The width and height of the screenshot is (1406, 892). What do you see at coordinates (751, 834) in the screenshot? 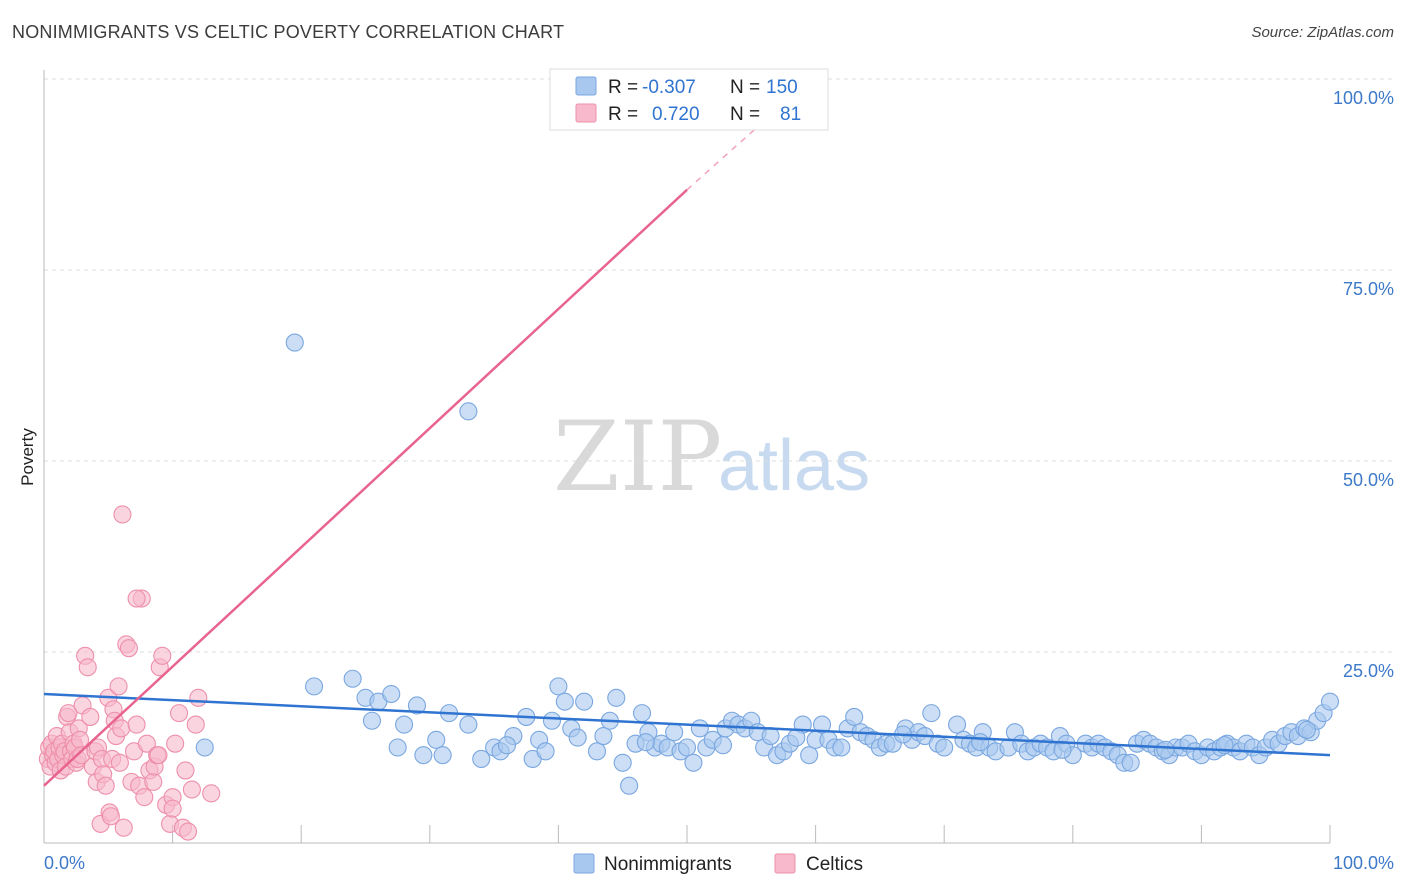
I see `x-ticks` at bounding box center [751, 834].